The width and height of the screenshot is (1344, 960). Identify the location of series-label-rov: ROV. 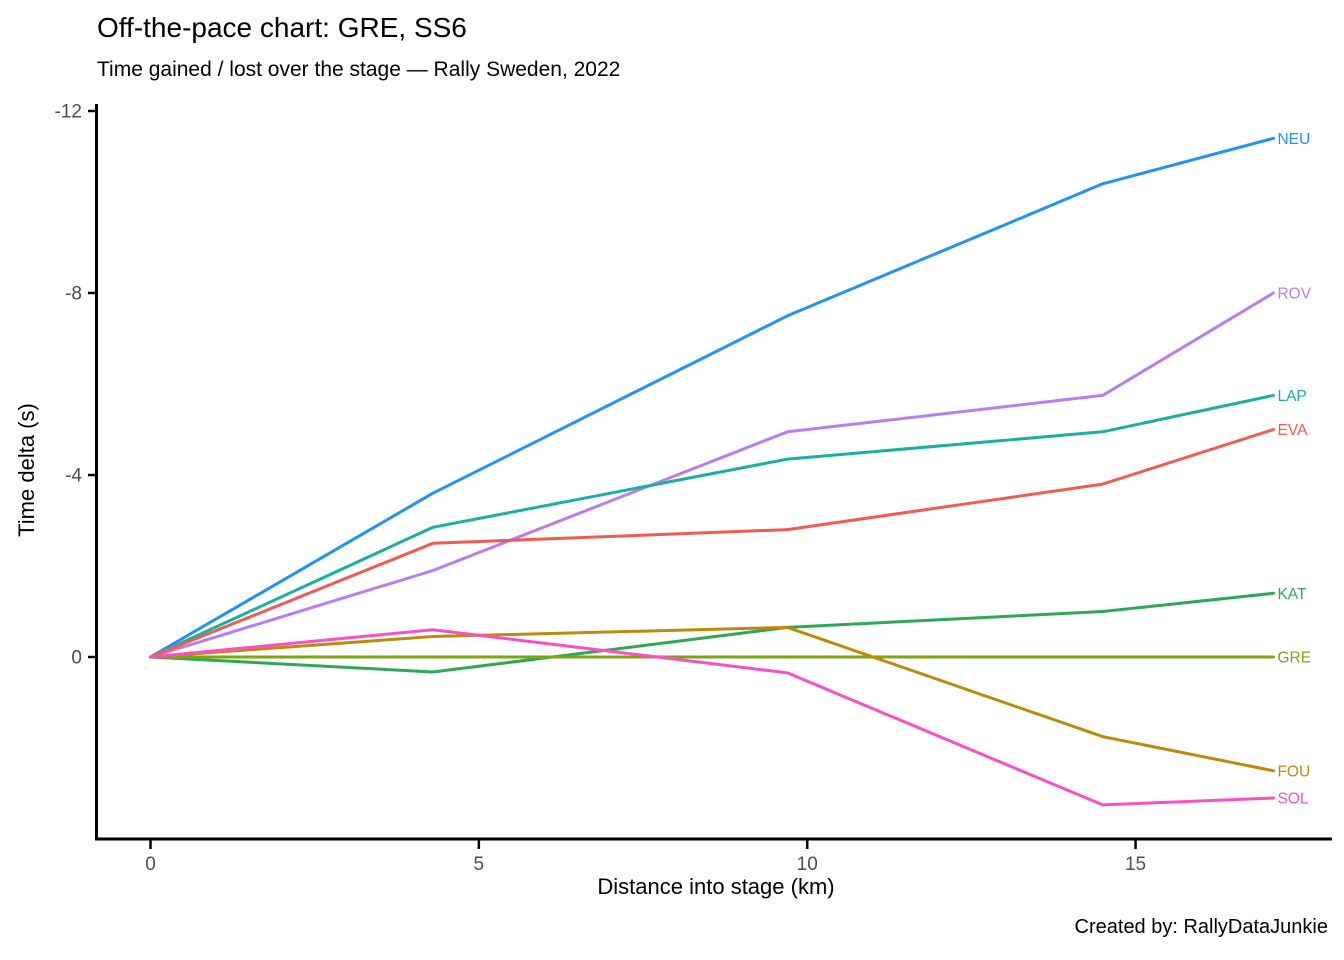
(1294, 294).